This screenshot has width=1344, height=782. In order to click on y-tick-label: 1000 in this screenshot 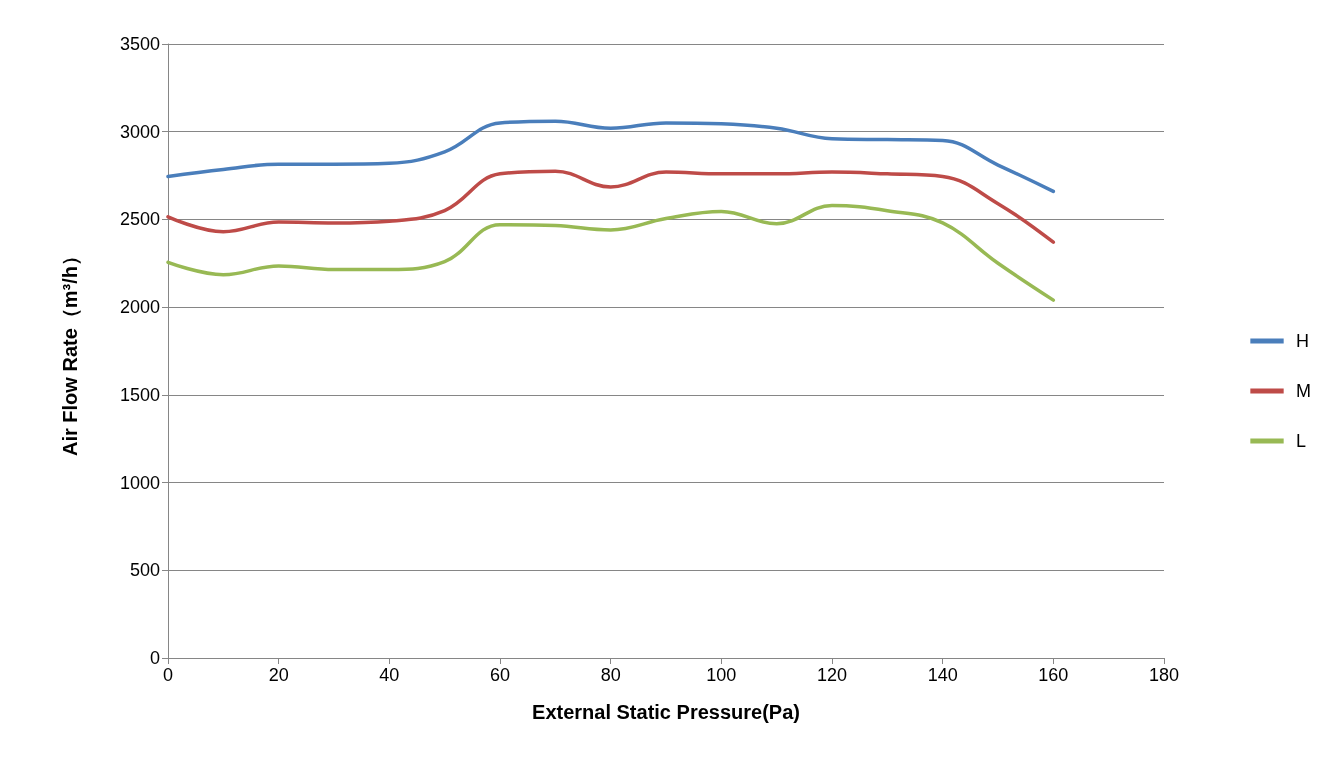, I will do `click(139, 482)`.